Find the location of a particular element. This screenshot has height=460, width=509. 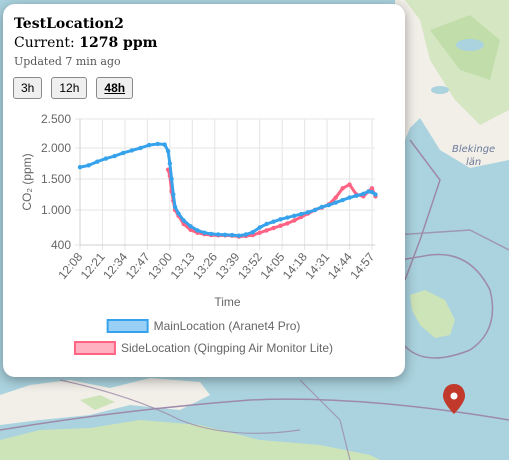

x-tick-label: 14:05 is located at coordinates (272, 266).